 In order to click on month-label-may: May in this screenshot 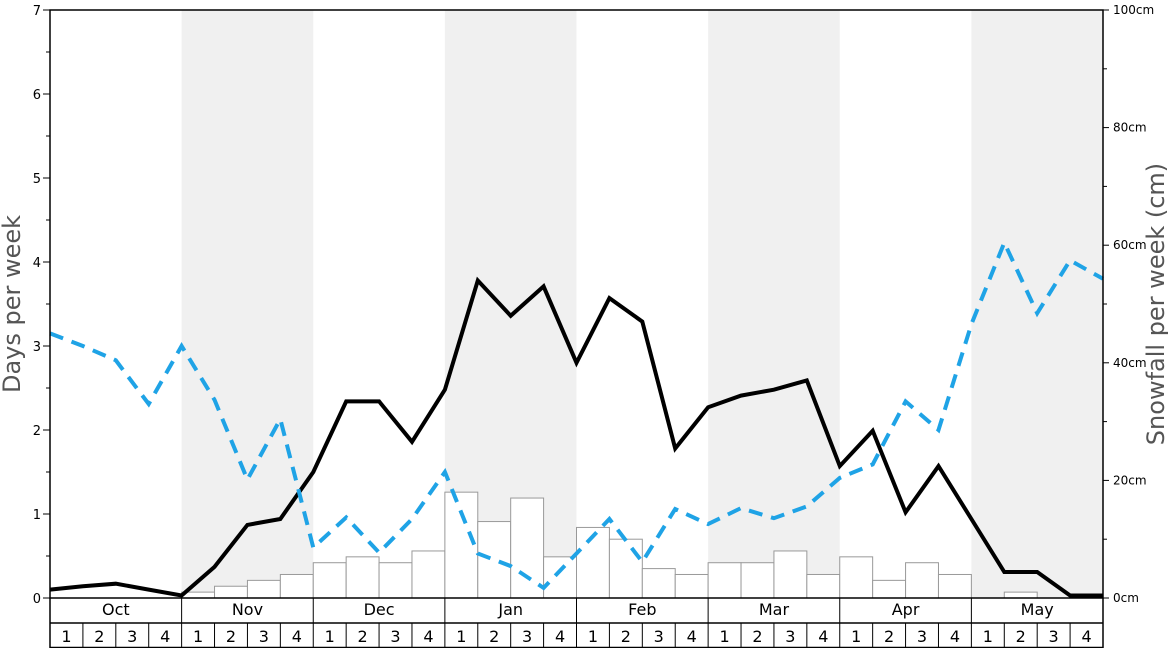, I will do `click(1037, 609)`.